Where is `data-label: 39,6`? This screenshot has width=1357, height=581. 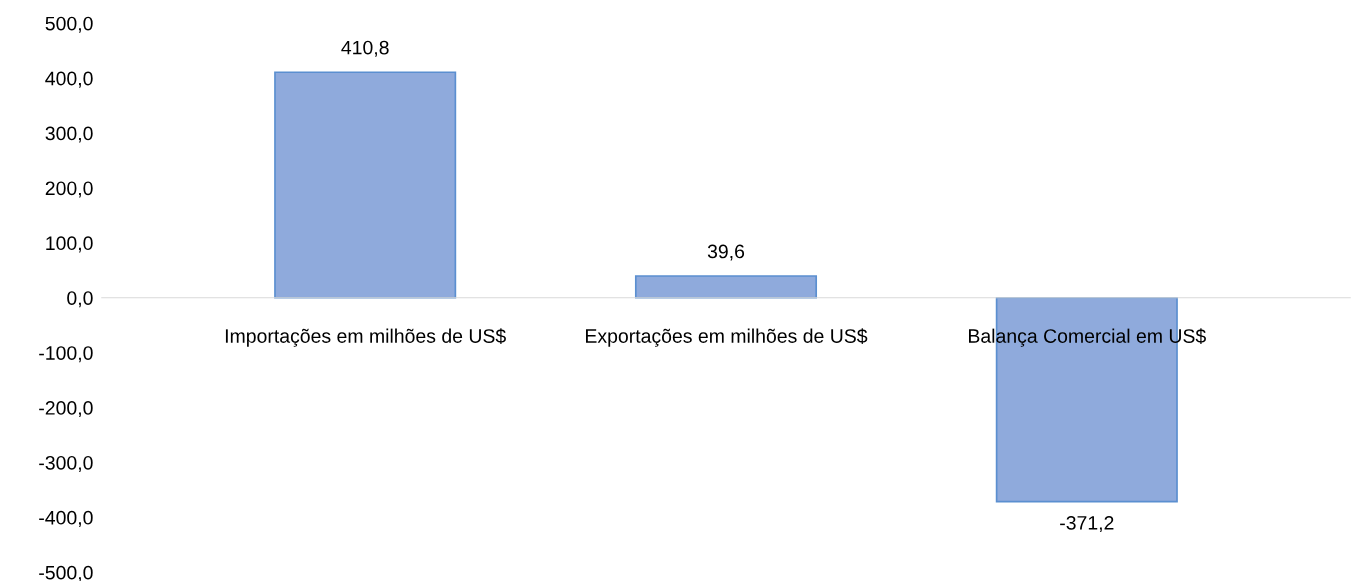
data-label: 39,6 is located at coordinates (726, 252).